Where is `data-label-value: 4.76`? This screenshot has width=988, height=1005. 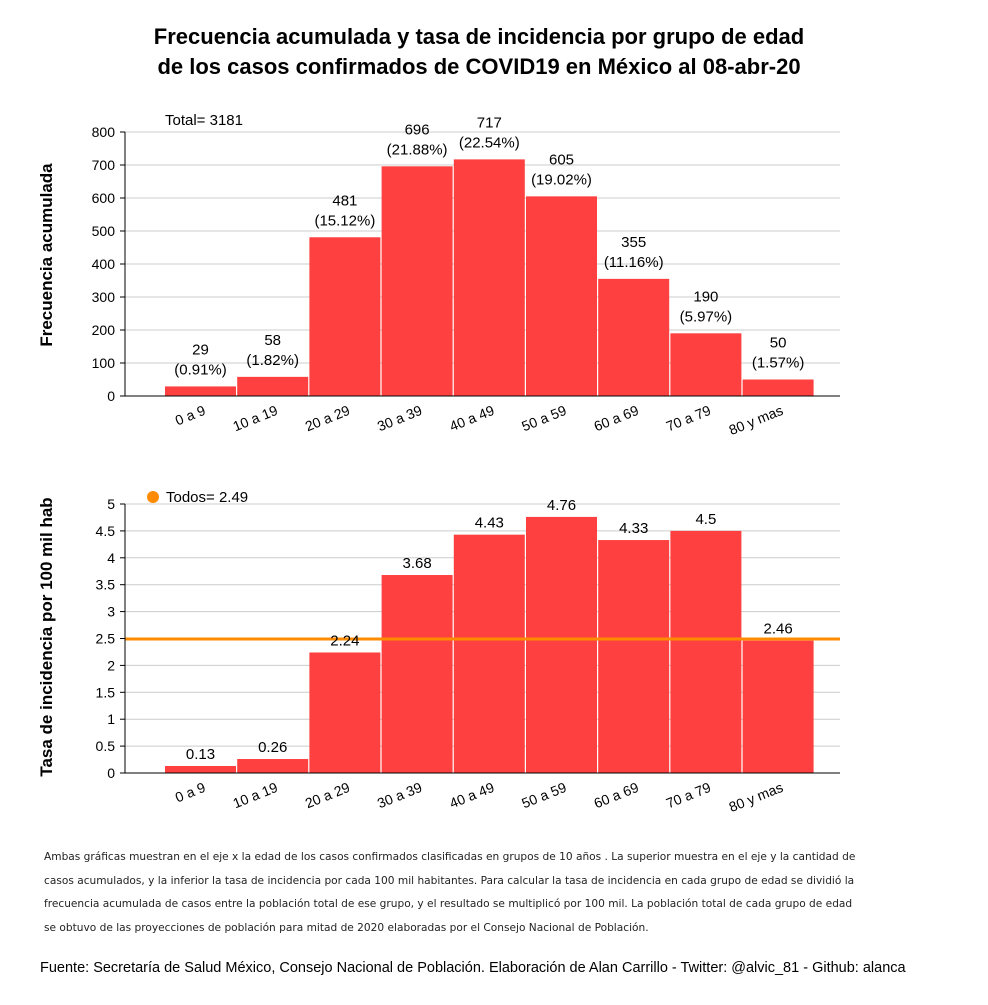 data-label-value: 4.76 is located at coordinates (561, 505).